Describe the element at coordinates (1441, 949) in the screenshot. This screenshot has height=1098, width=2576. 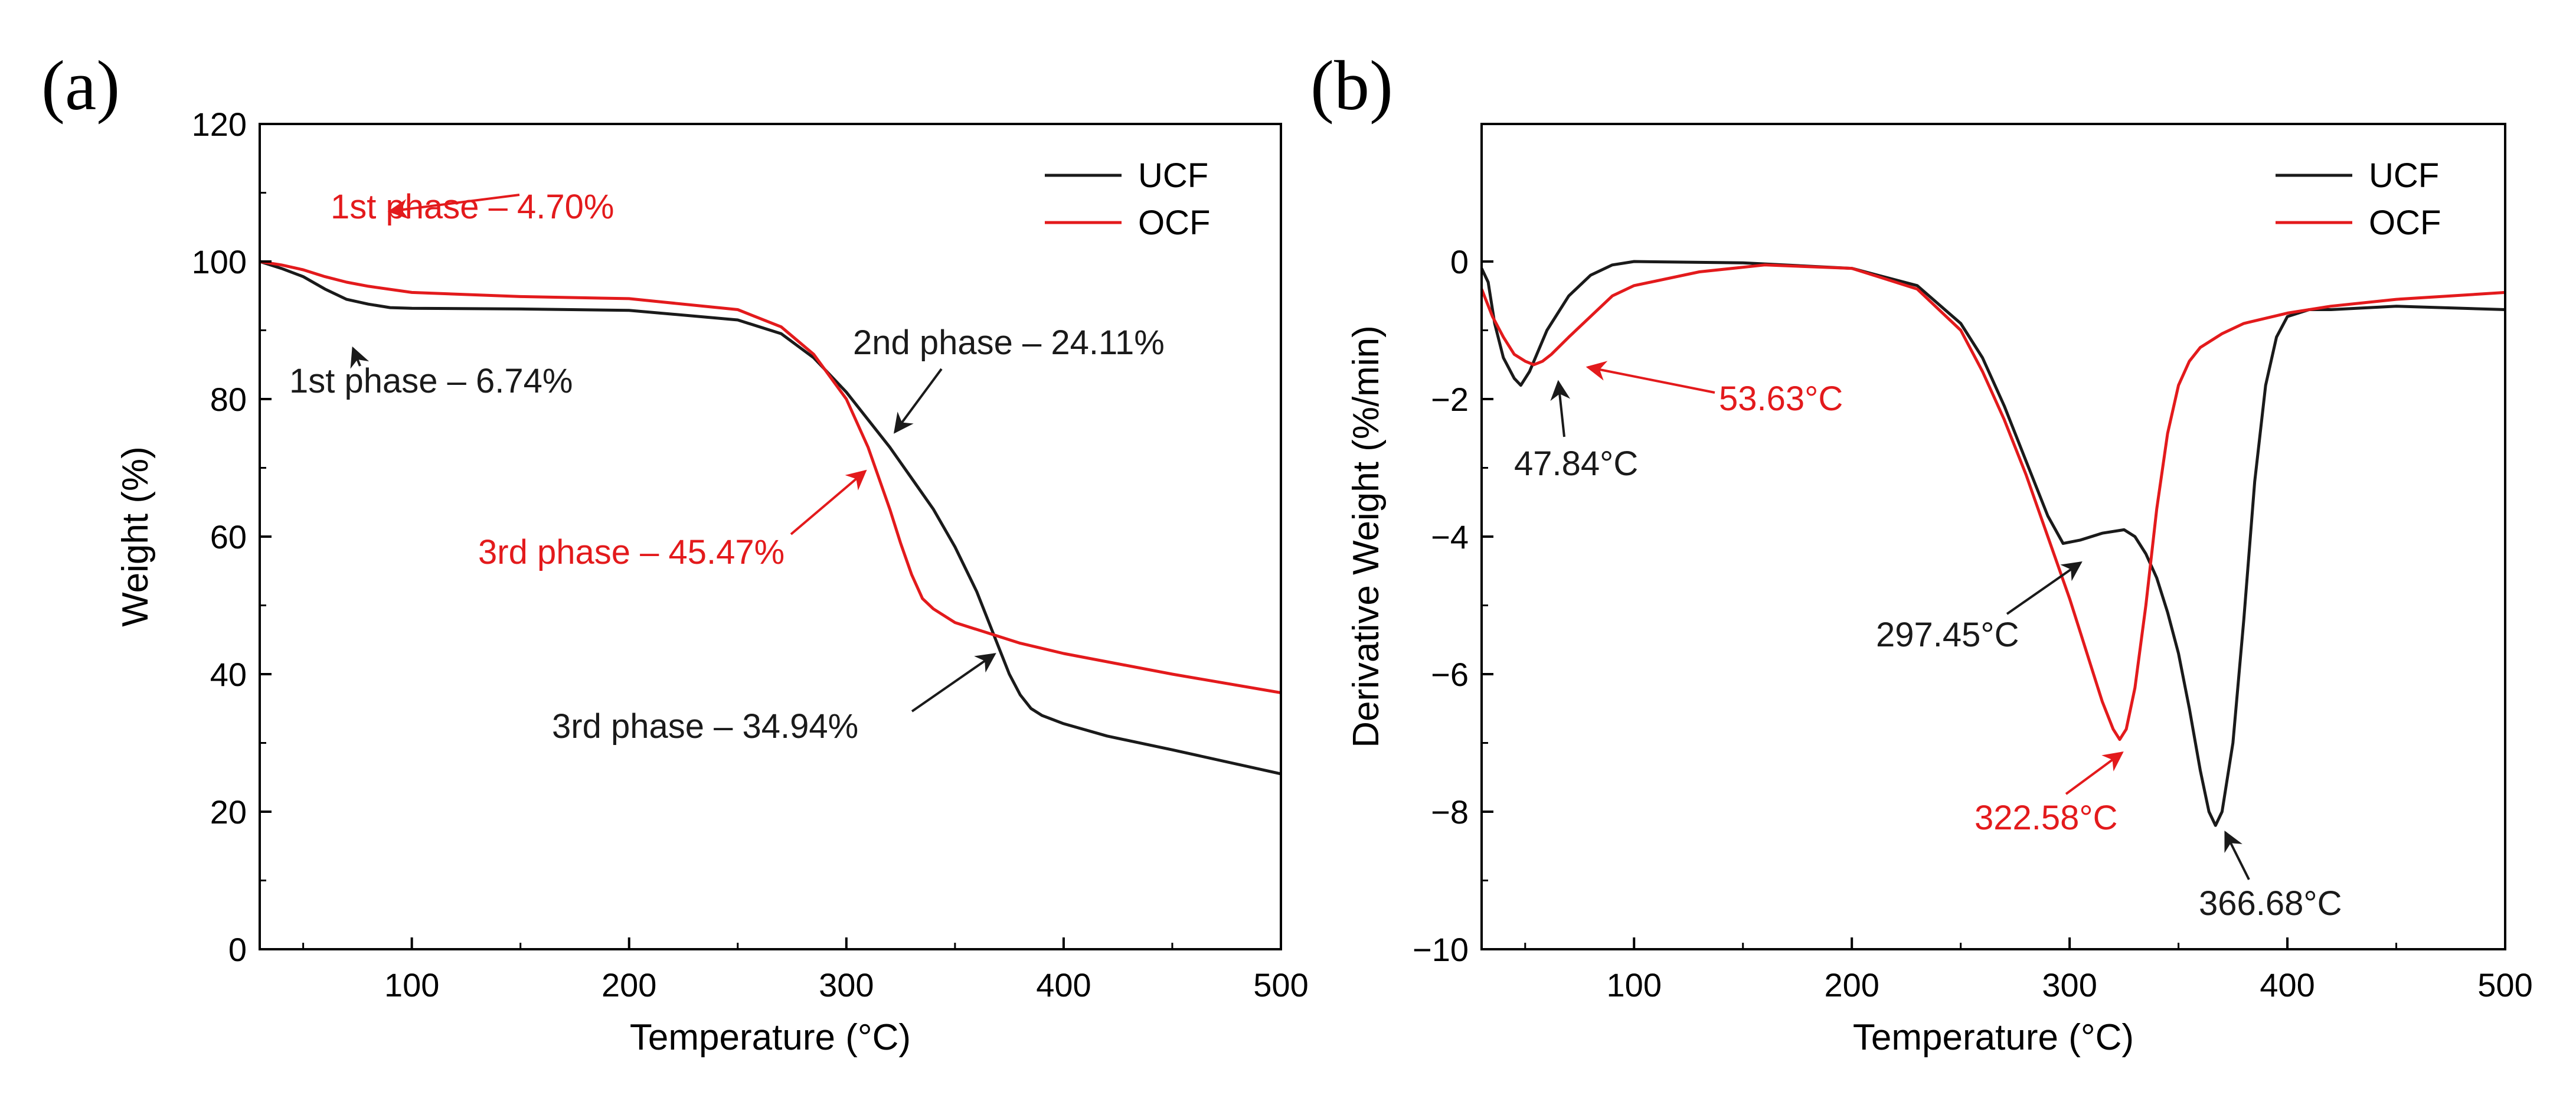
I see `y-tick-label: −10` at that location.